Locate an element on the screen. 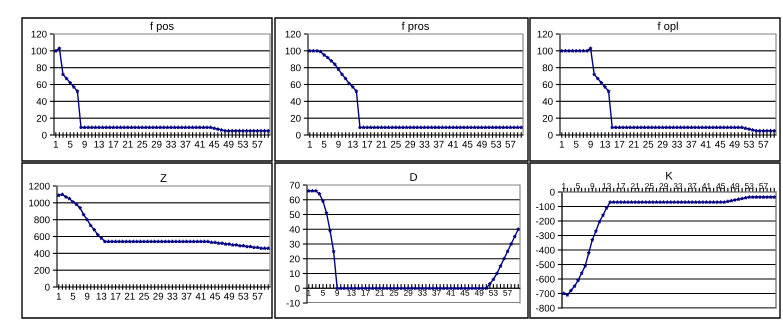 This screenshot has height=323, width=783. y-tick-label: -200 is located at coordinates (545, 221).